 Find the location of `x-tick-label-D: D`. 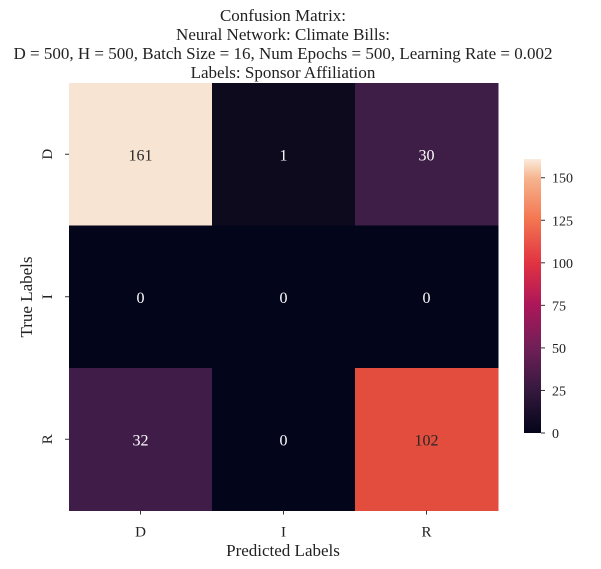

x-tick-label-D: D is located at coordinates (140, 533).